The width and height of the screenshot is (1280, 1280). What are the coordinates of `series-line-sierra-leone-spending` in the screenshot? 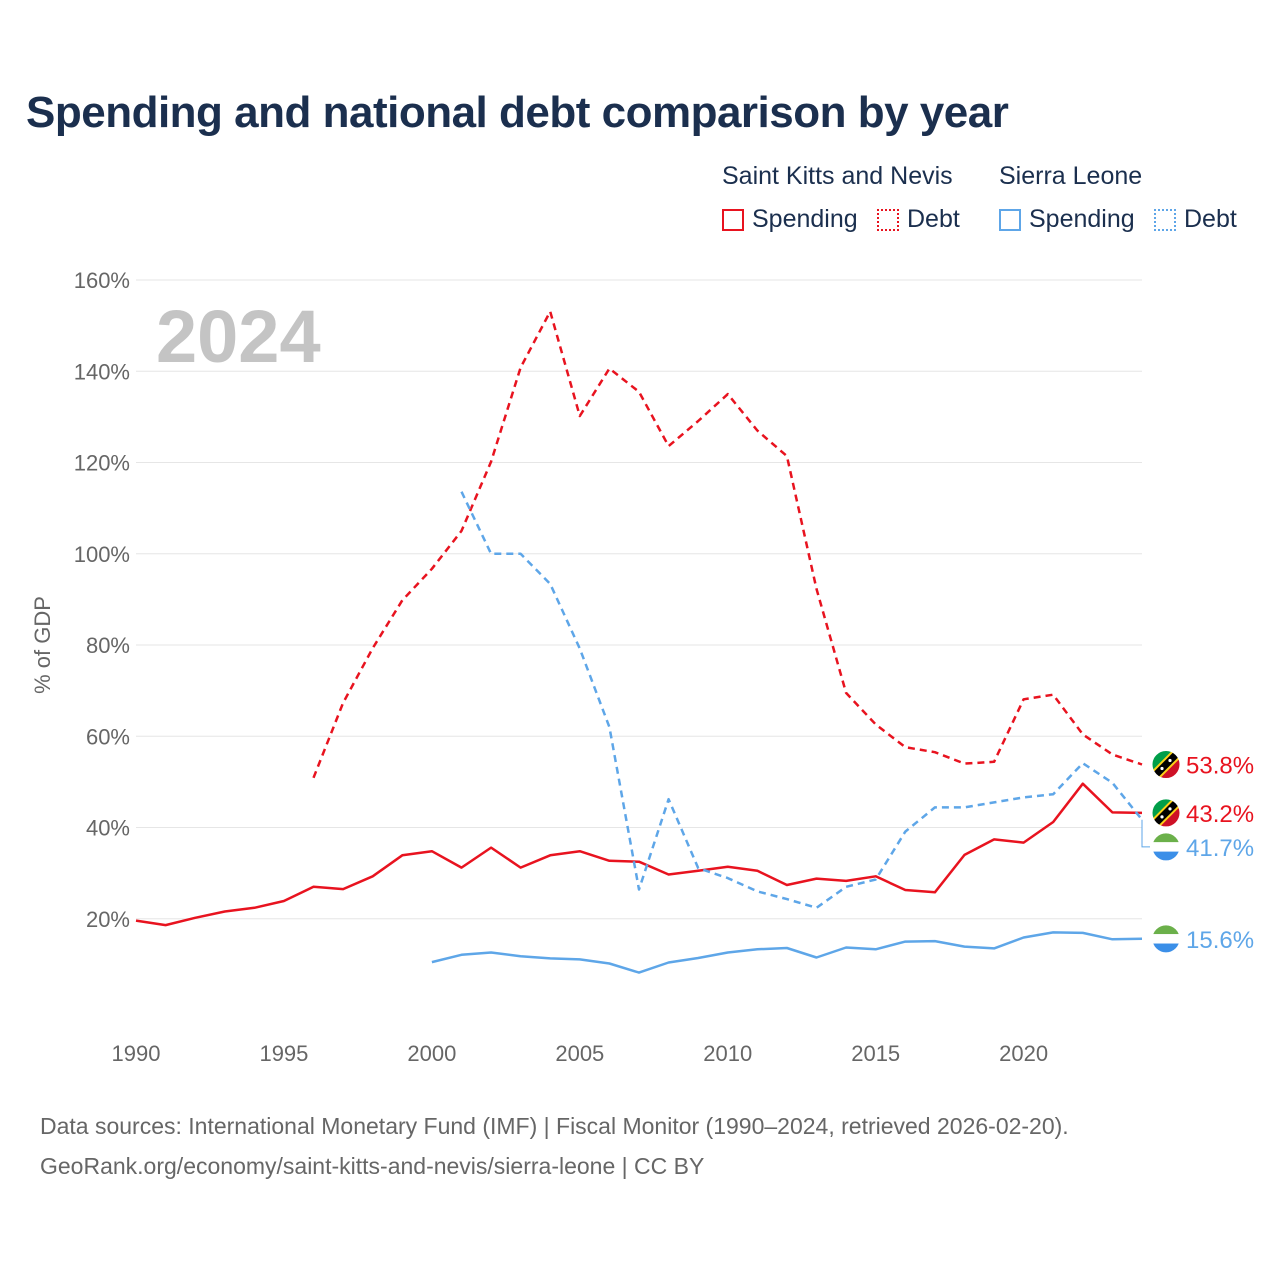 It's located at (787, 952).